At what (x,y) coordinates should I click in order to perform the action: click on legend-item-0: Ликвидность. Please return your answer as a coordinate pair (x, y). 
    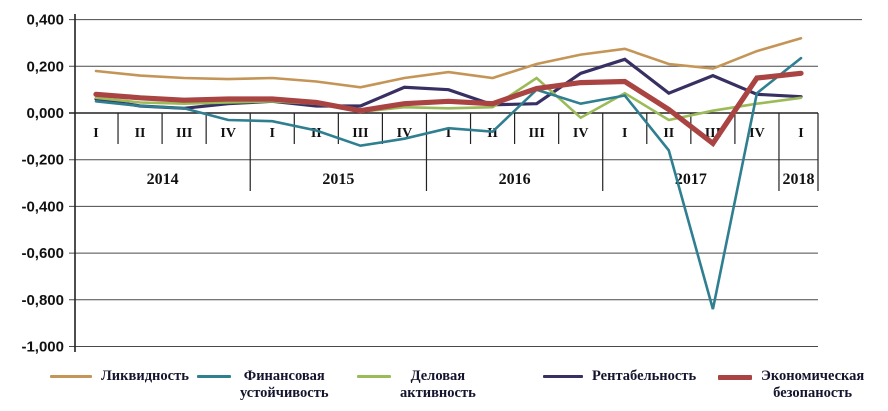
    Looking at the image, I should click on (119, 376).